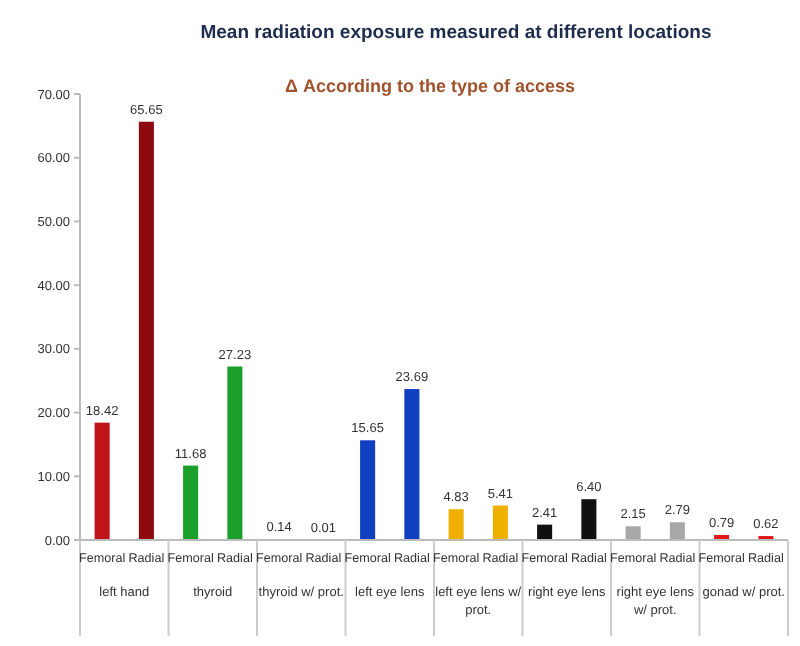 This screenshot has width=800, height=646. I want to click on chart-title: Mean radiation exposure measured at different locations, so click(456, 33).